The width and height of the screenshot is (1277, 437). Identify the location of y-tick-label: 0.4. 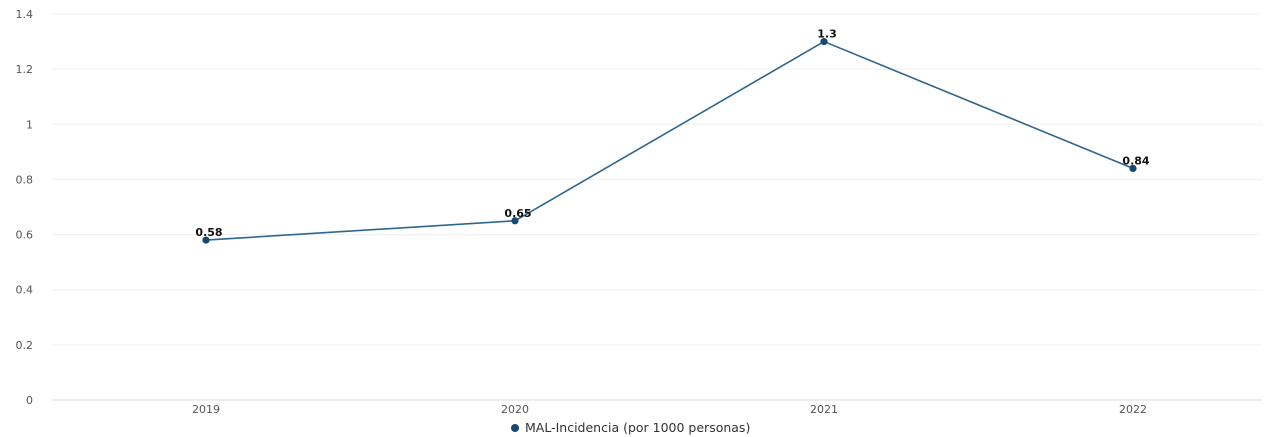
(25, 290).